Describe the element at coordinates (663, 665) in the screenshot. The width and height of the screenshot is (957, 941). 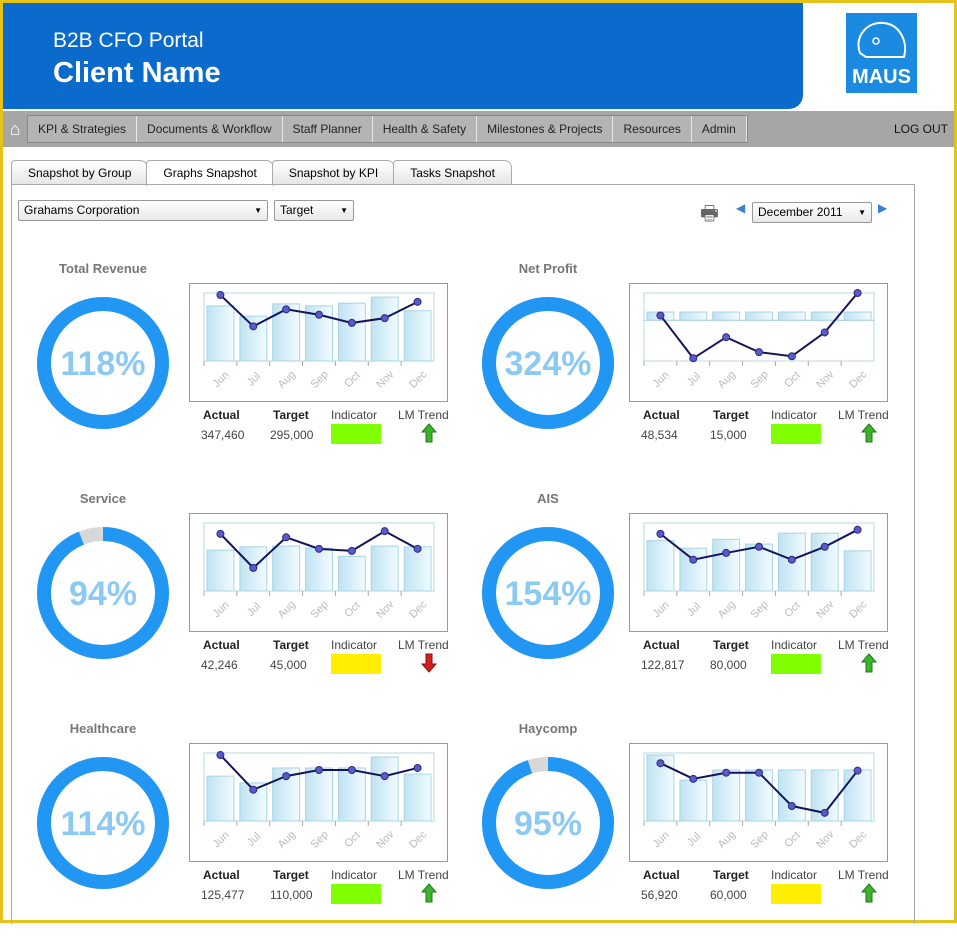
I see `actual-value: 122,817` at that location.